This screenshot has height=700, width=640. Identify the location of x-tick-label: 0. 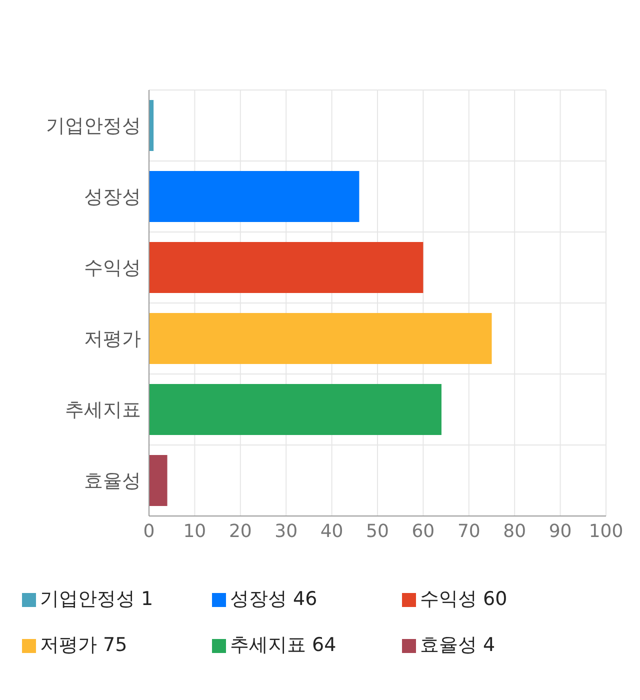
(149, 531).